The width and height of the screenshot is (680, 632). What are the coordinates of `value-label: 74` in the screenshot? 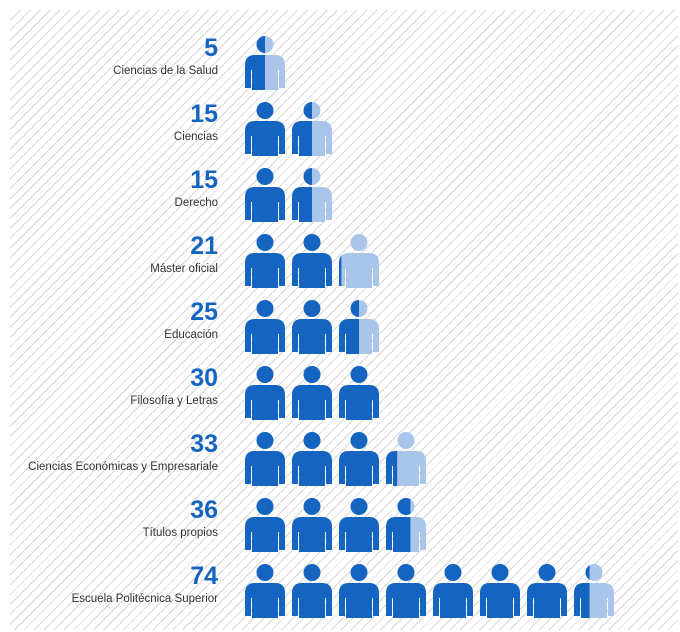 It's located at (204, 576).